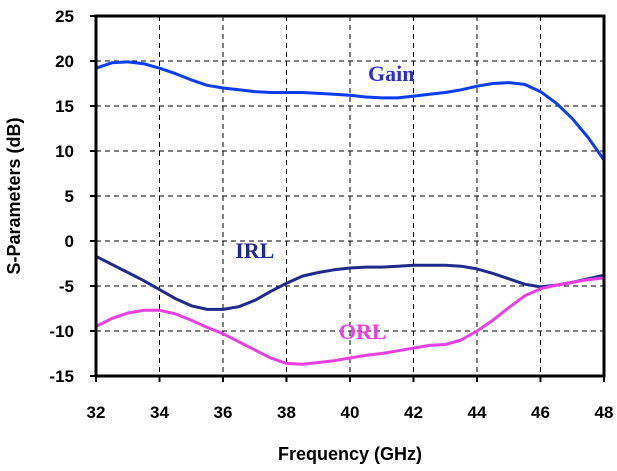  Describe the element at coordinates (159, 412) in the screenshot. I see `x-tick-label: 34` at that location.